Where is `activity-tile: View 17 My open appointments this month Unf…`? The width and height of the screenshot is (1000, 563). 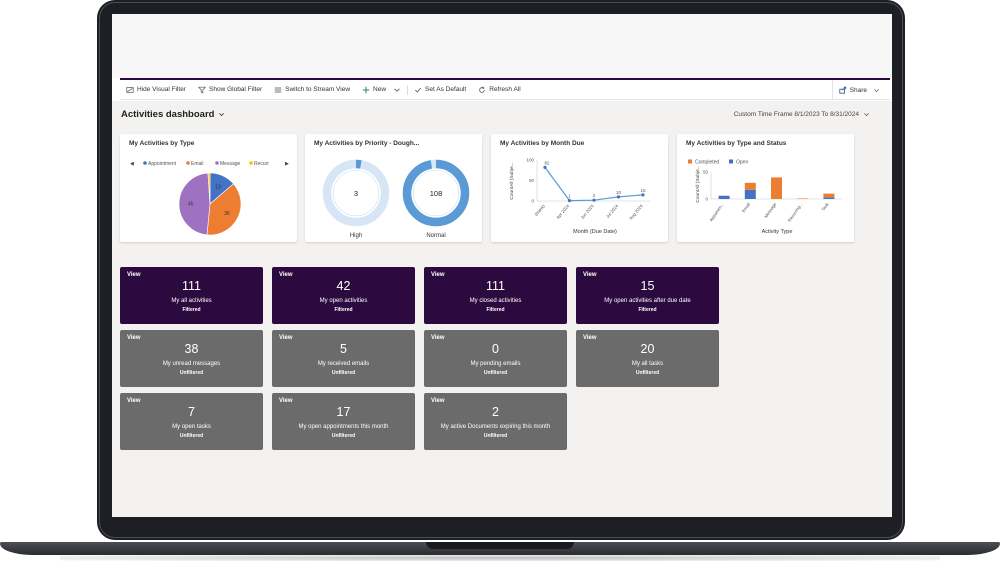
activity-tile: View 17 My open appointments this month Unf… is located at coordinates (343, 421).